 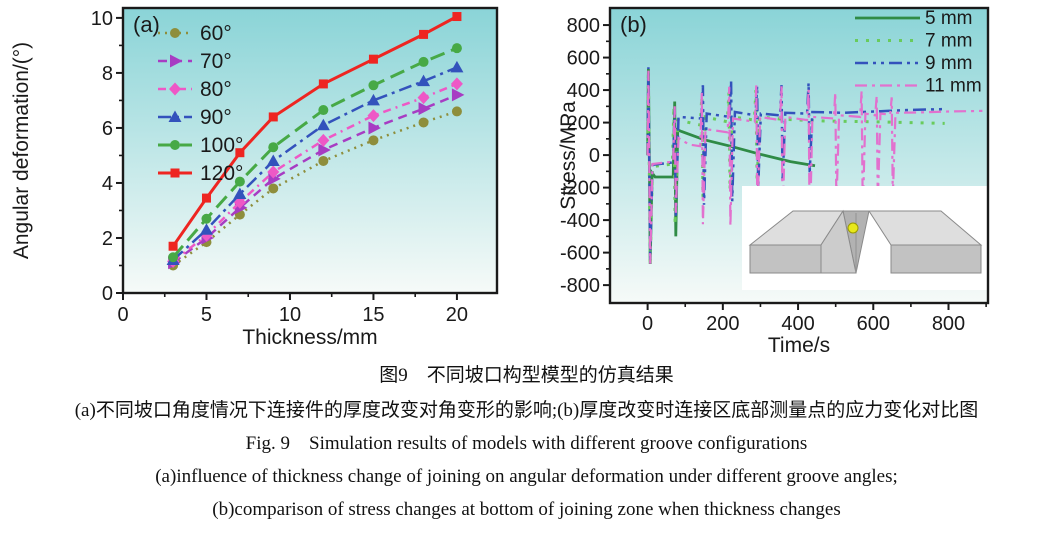 I want to click on legend-label-7-mm: 7 mm, so click(x=949, y=41).